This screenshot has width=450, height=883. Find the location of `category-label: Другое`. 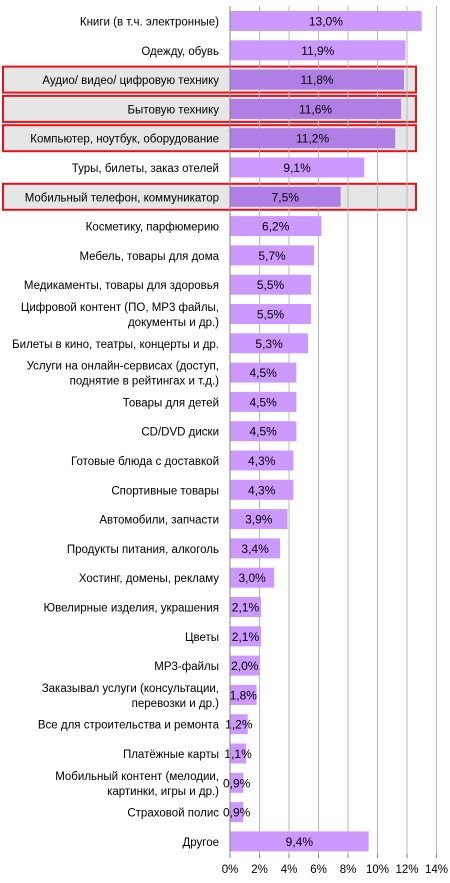

category-label: Другое is located at coordinates (200, 843).